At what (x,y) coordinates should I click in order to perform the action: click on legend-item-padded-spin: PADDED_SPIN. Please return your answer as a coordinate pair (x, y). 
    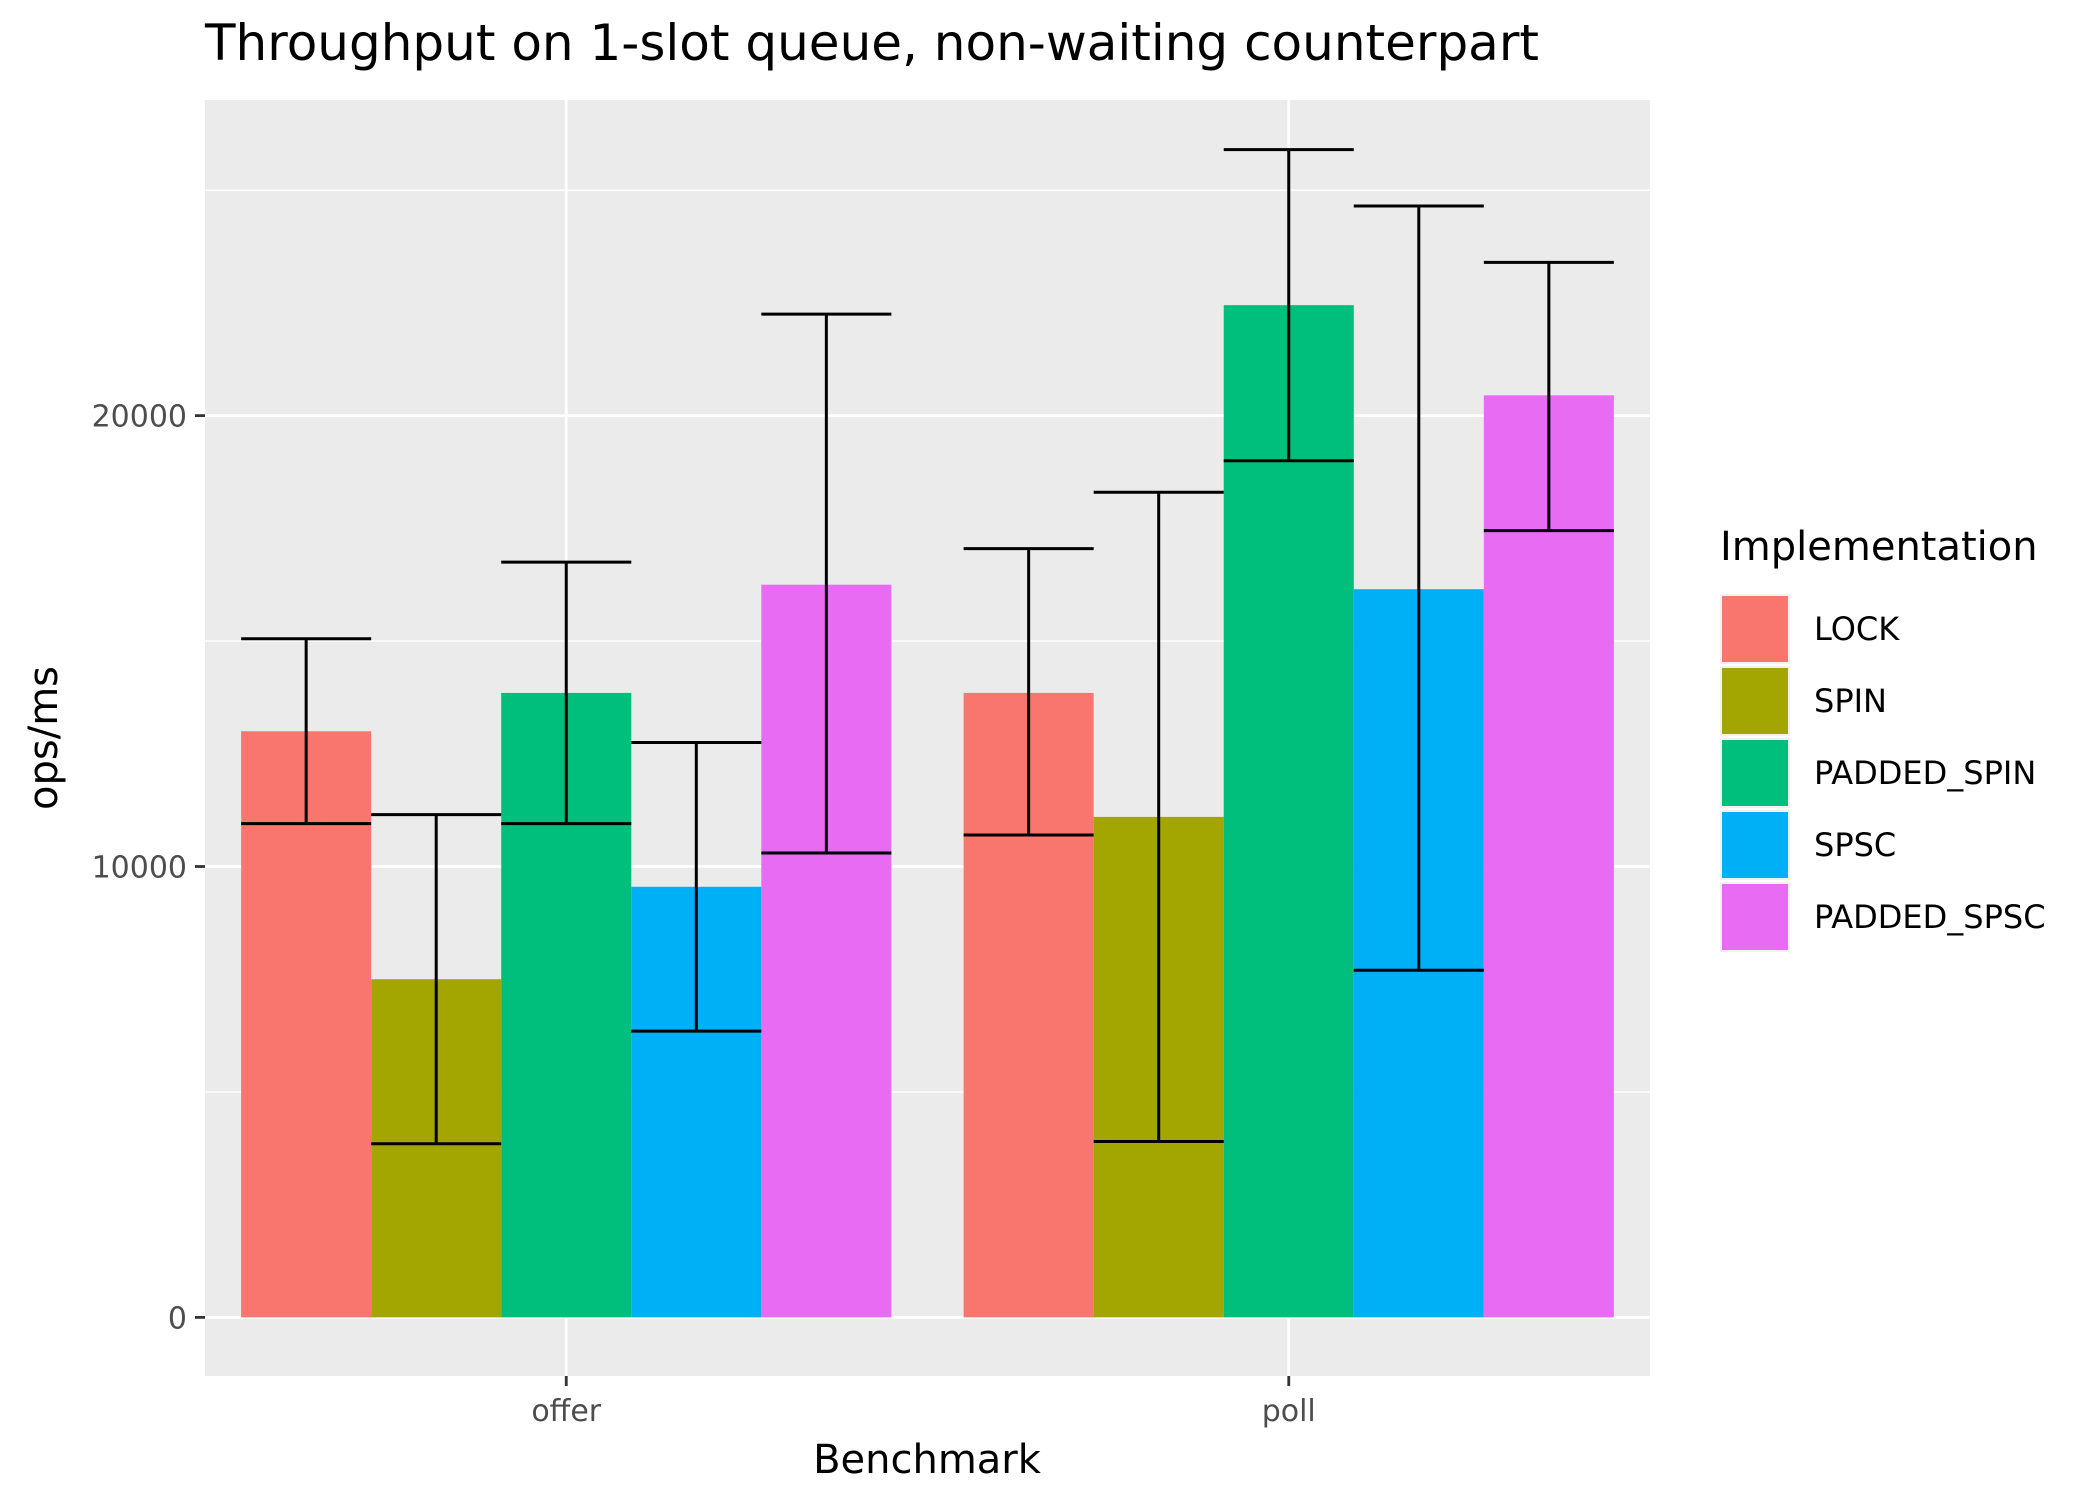
    Looking at the image, I should click on (1878, 773).